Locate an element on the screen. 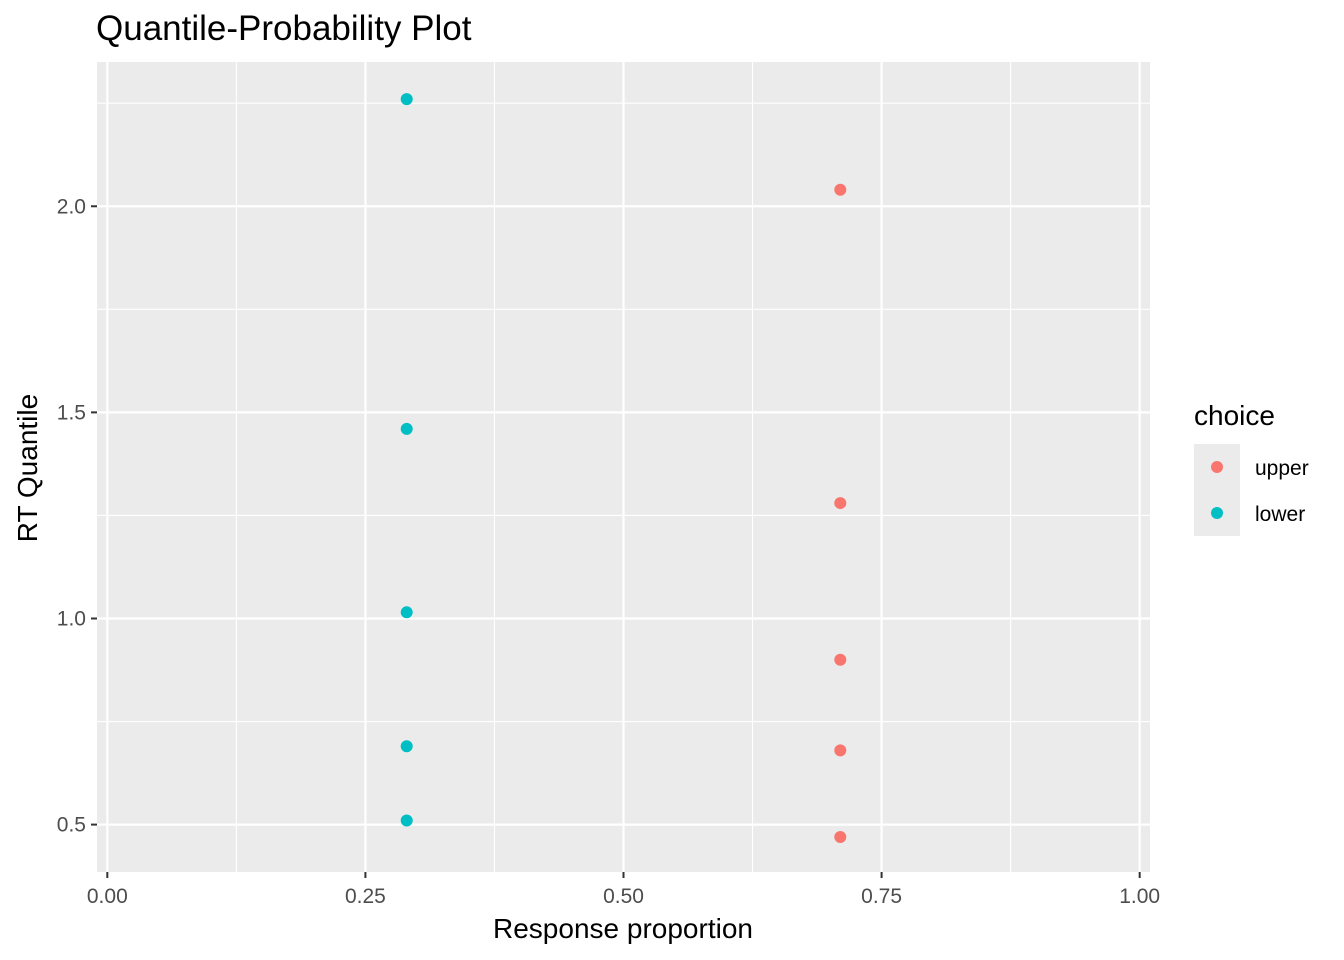  y-tick-label: 0.5 is located at coordinates (71, 825).